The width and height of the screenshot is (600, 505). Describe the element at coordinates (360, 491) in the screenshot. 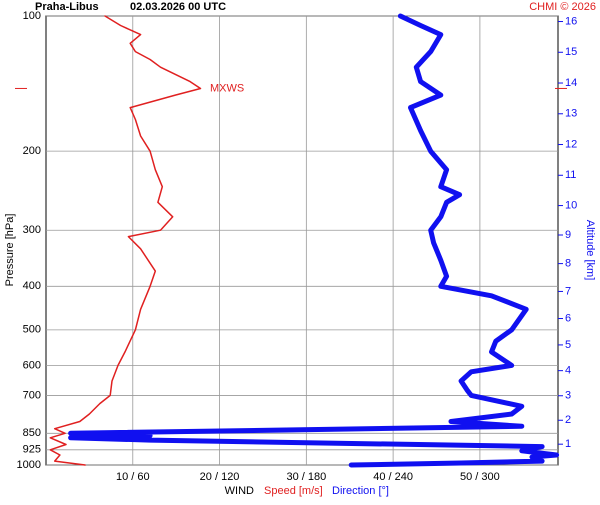

I see `direction-label: Direction [°]` at that location.